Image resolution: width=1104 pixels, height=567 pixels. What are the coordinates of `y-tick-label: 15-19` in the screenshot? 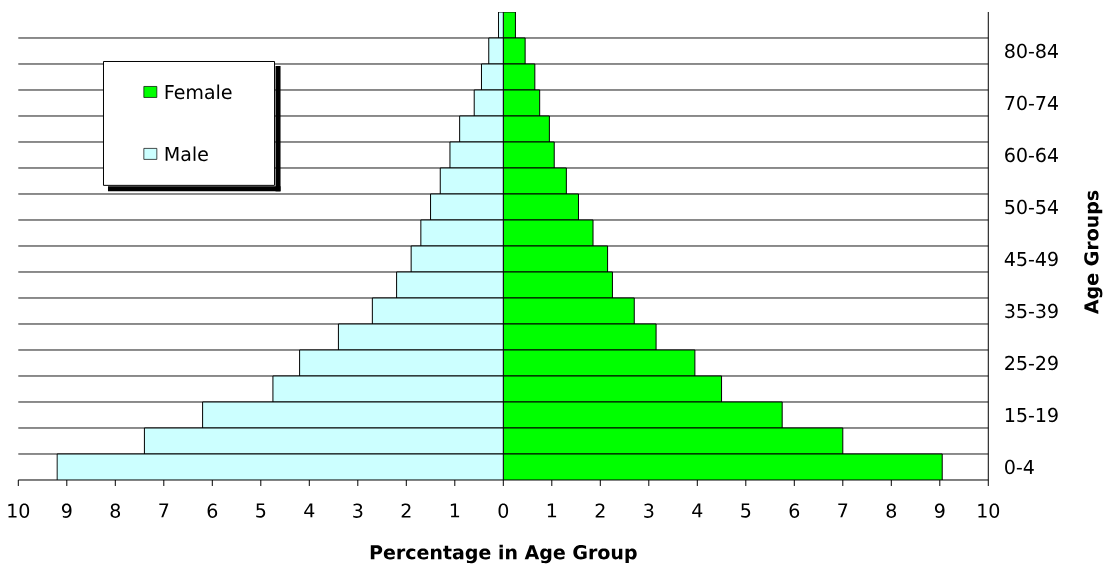 It's located at (1031, 415).